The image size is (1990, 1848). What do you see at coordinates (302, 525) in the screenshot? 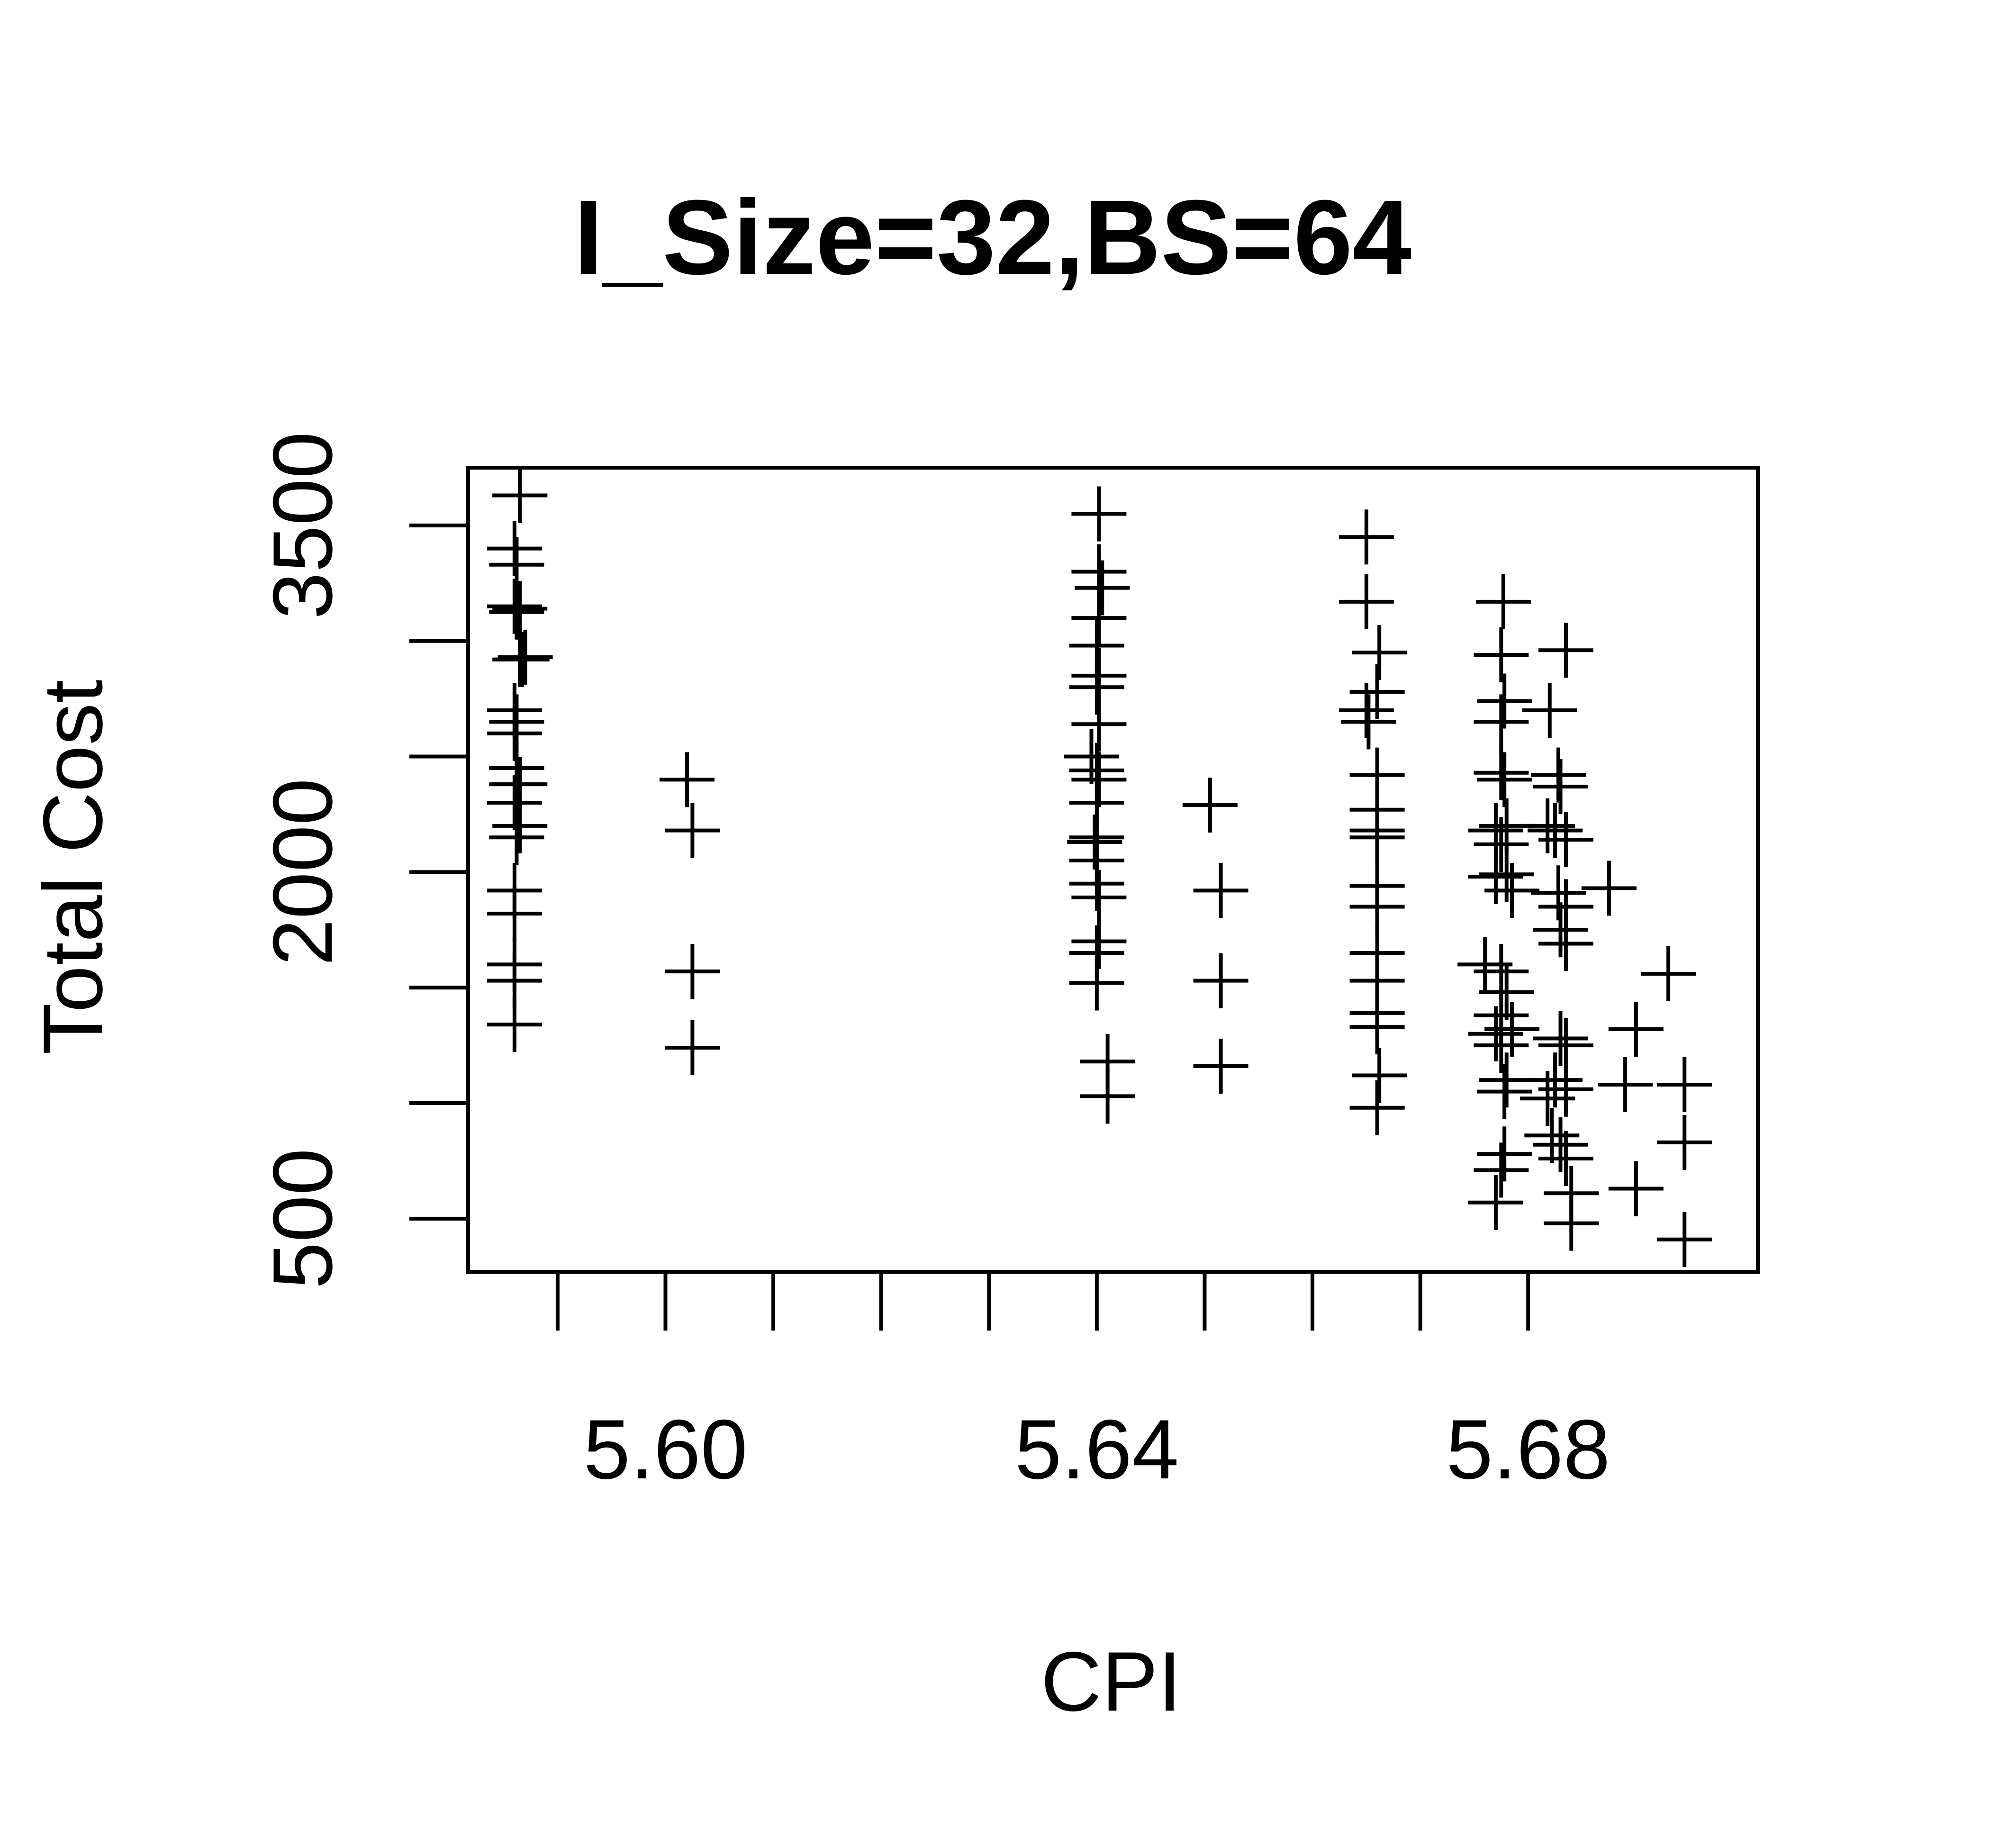
I see `y-tick-label: 3500` at bounding box center [302, 525].